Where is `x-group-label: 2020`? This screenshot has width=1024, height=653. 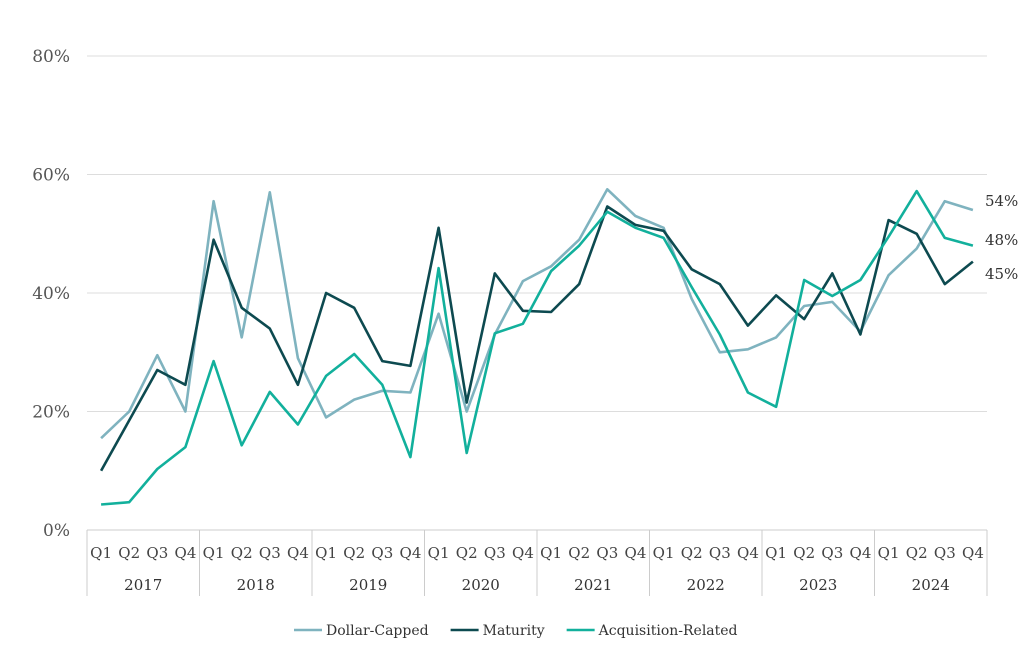
x-group-label: 2020 is located at coordinates (481, 585).